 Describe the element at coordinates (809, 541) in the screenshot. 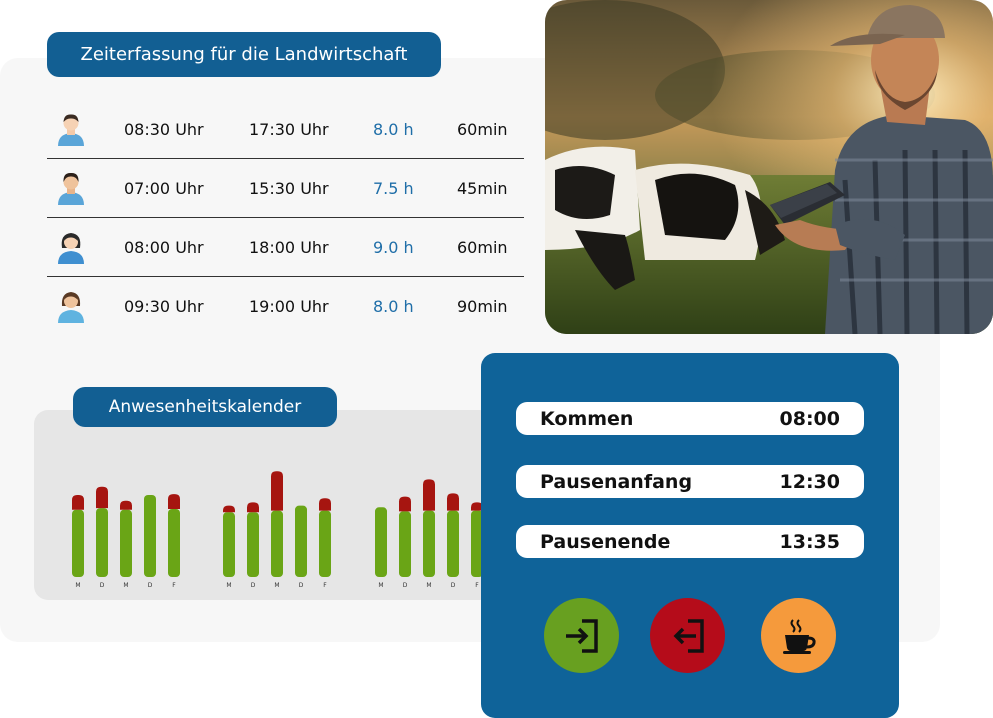

I see `entry-time: 13:35` at that location.